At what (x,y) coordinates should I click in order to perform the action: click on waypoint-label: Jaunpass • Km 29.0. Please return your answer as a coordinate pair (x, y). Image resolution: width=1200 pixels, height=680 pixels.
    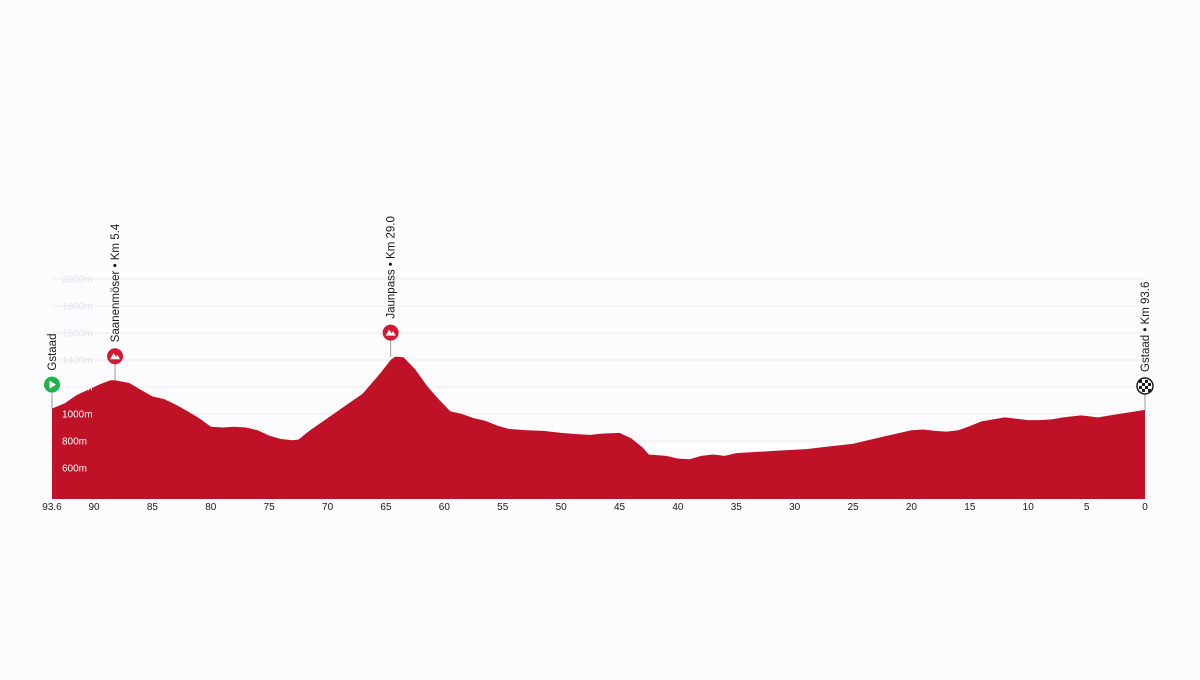
    Looking at the image, I should click on (392, 267).